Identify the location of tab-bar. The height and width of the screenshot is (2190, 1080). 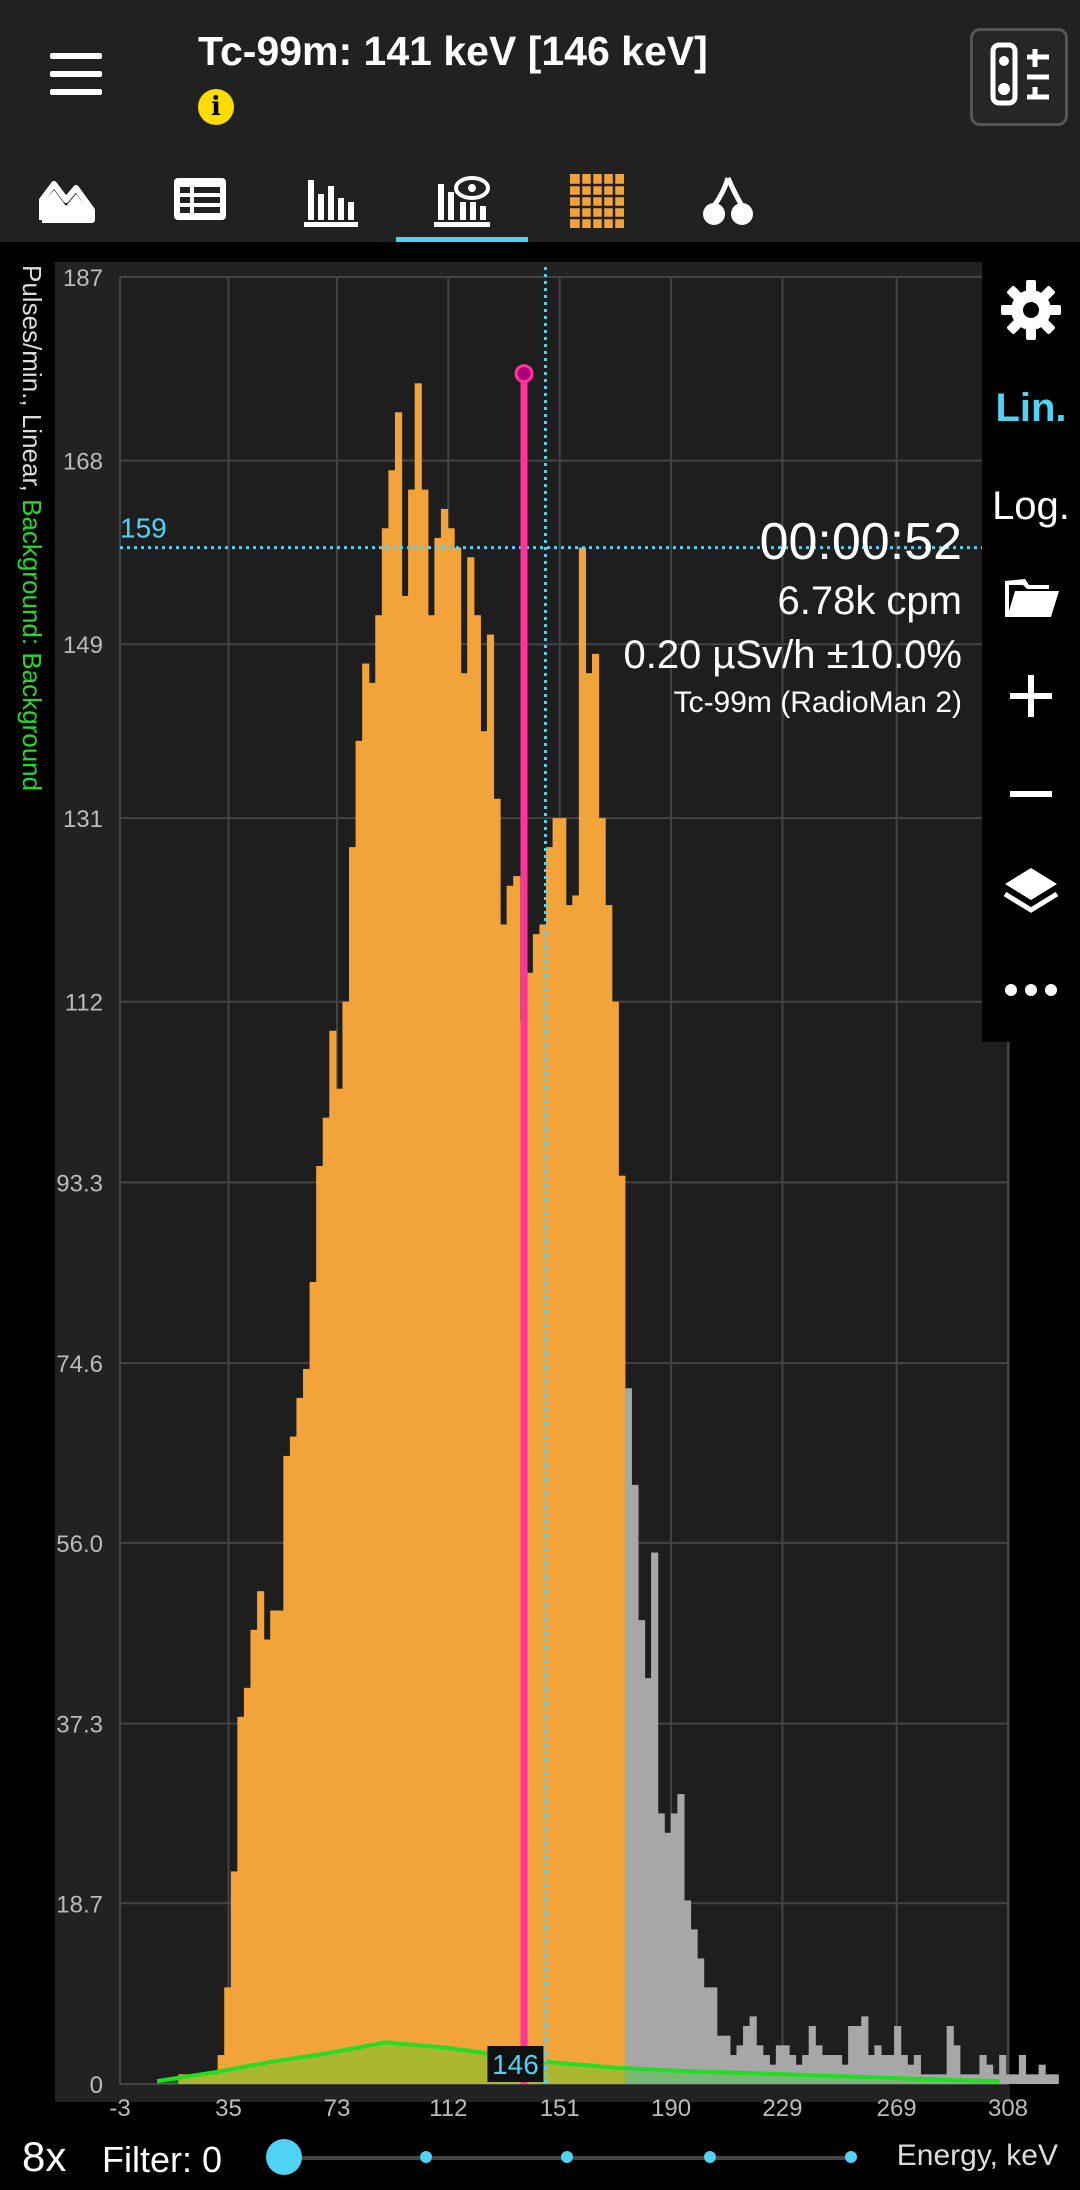
(540, 201).